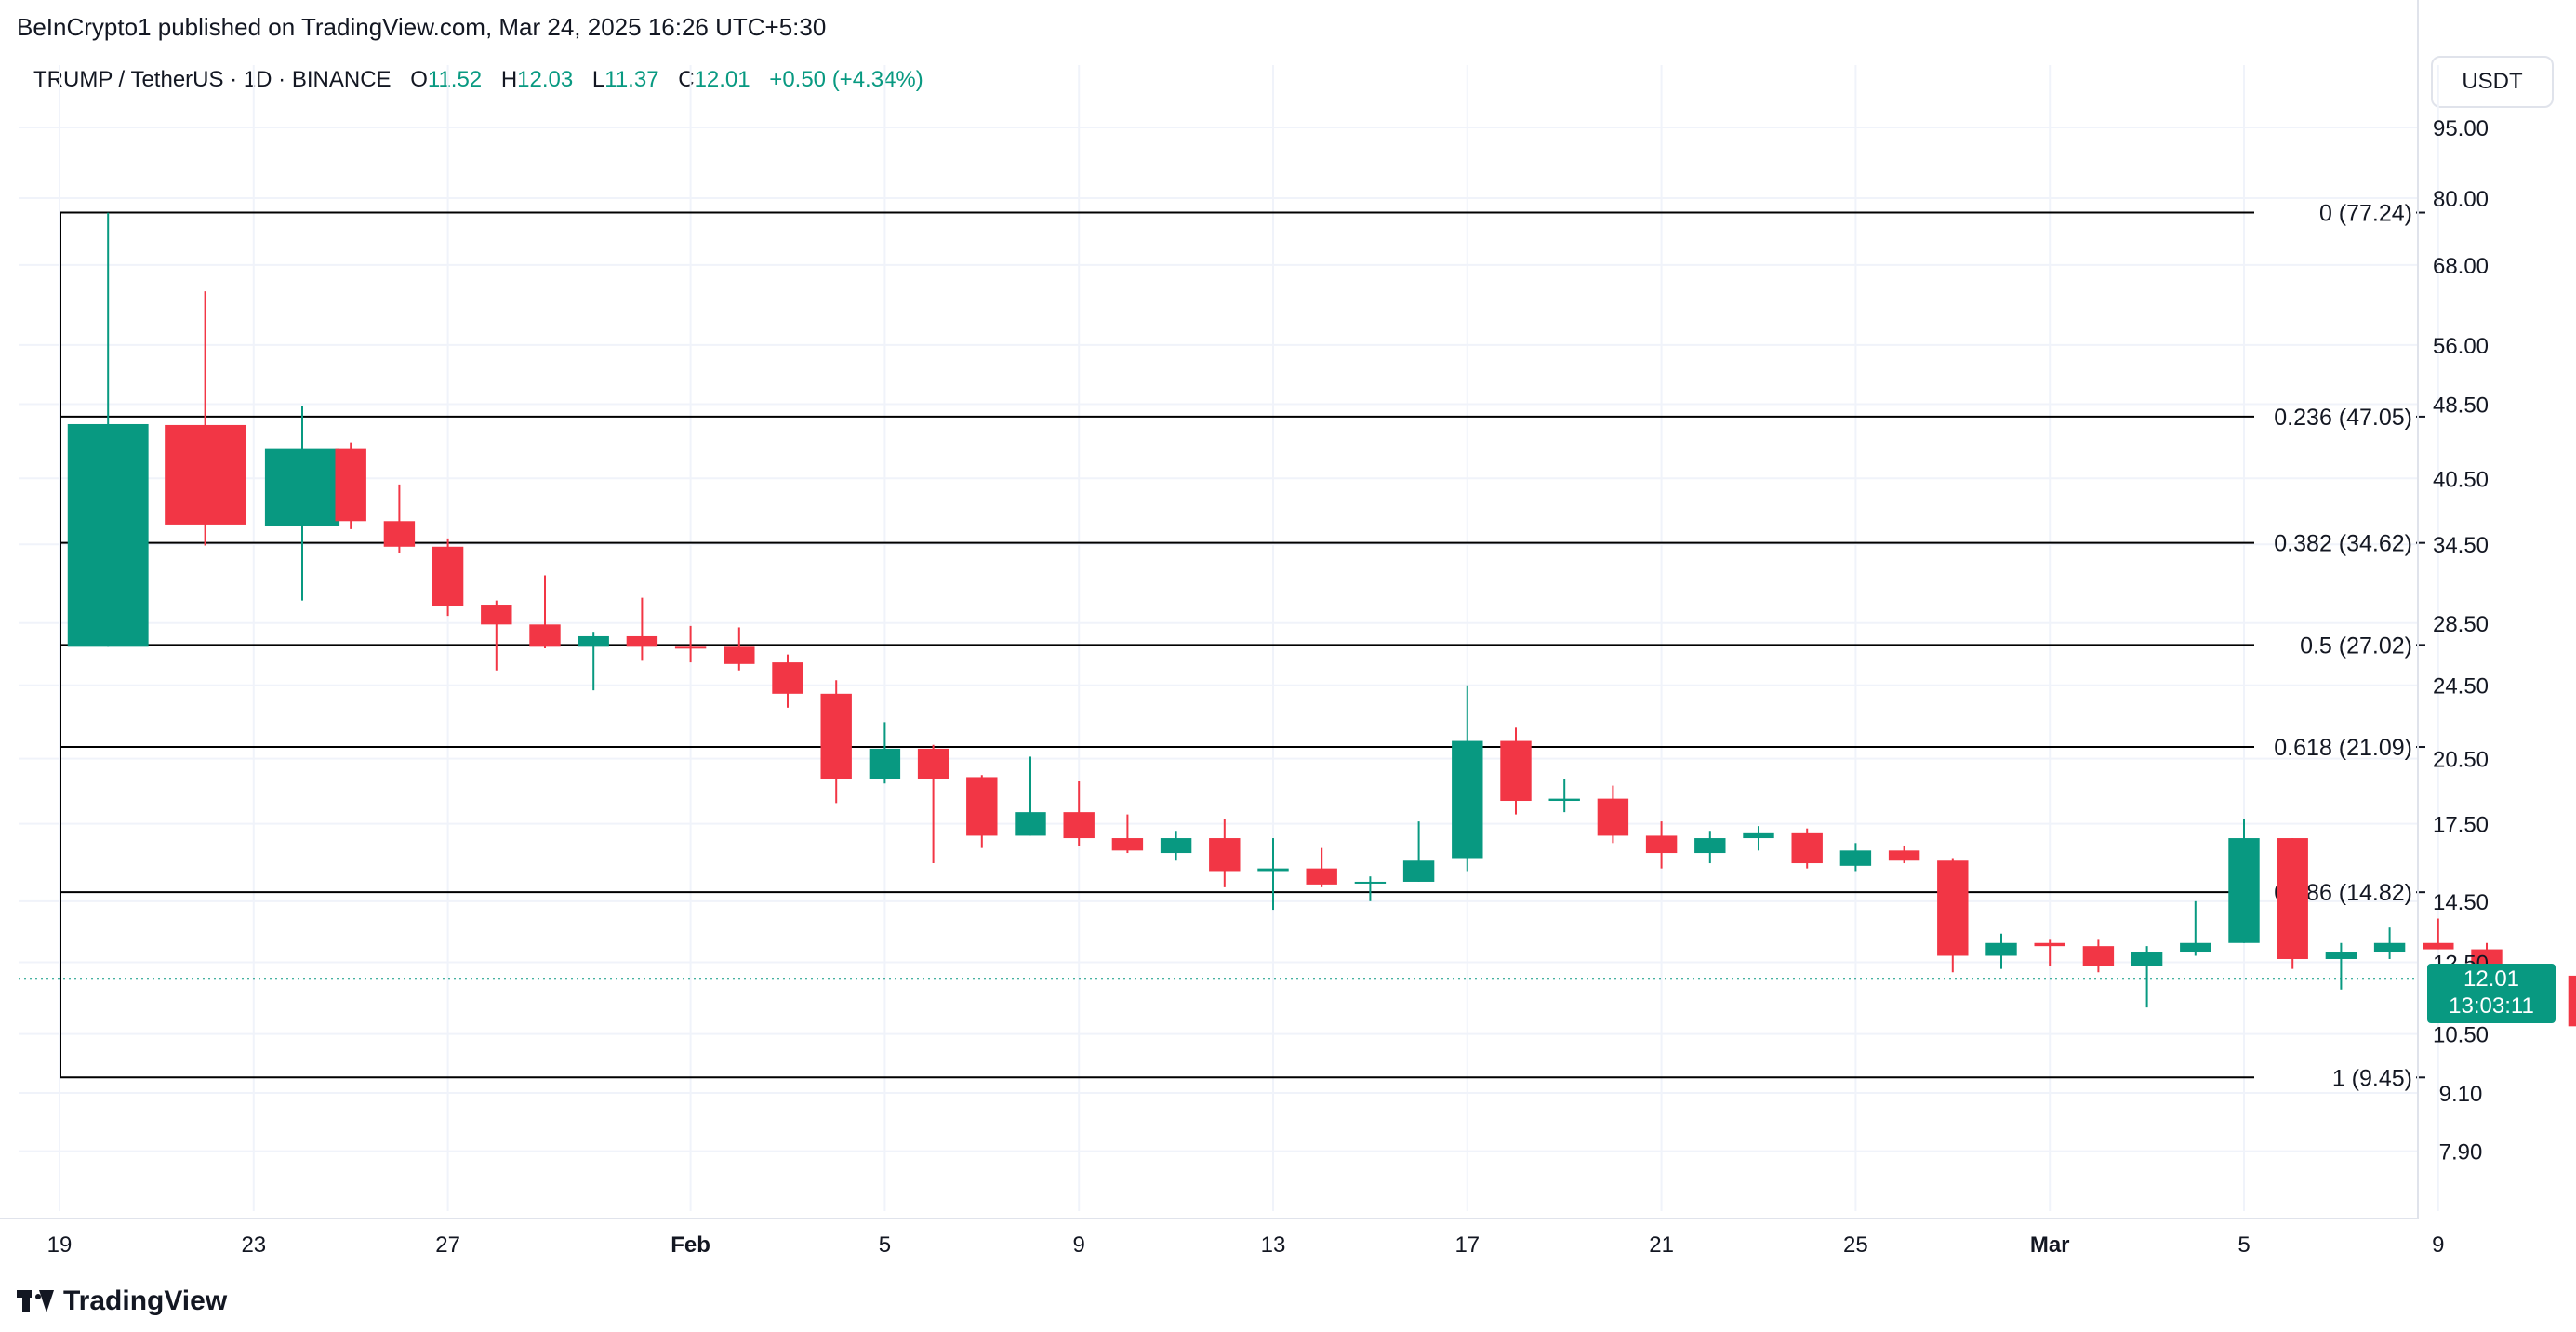 This screenshot has width=2576, height=1332. I want to click on brand-name: TradingView, so click(145, 1300).